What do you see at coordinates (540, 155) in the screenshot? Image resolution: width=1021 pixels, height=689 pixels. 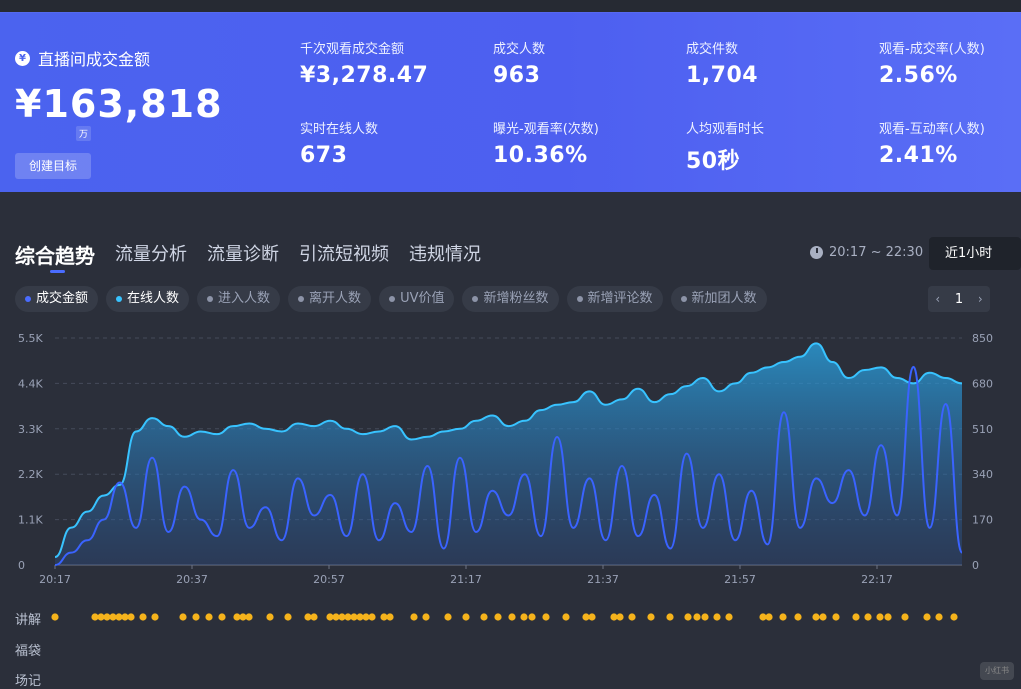 I see `metric-value: 10.36%` at bounding box center [540, 155].